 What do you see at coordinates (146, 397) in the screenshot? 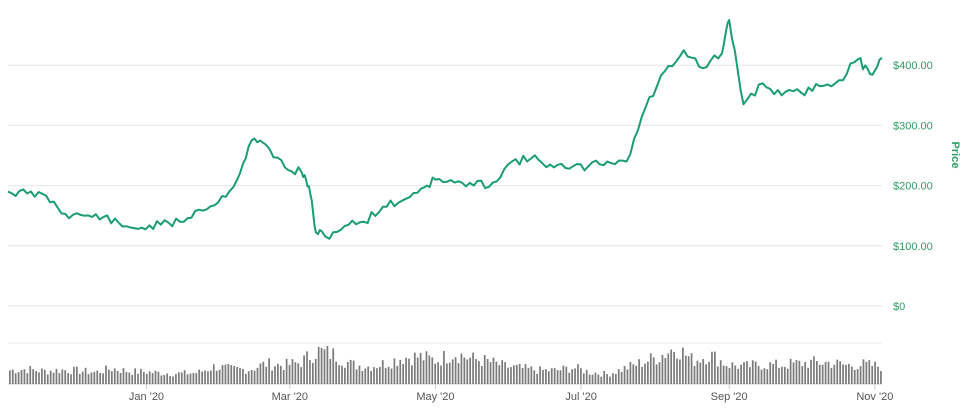
I see `x-tick-label: Jan '20` at bounding box center [146, 397].